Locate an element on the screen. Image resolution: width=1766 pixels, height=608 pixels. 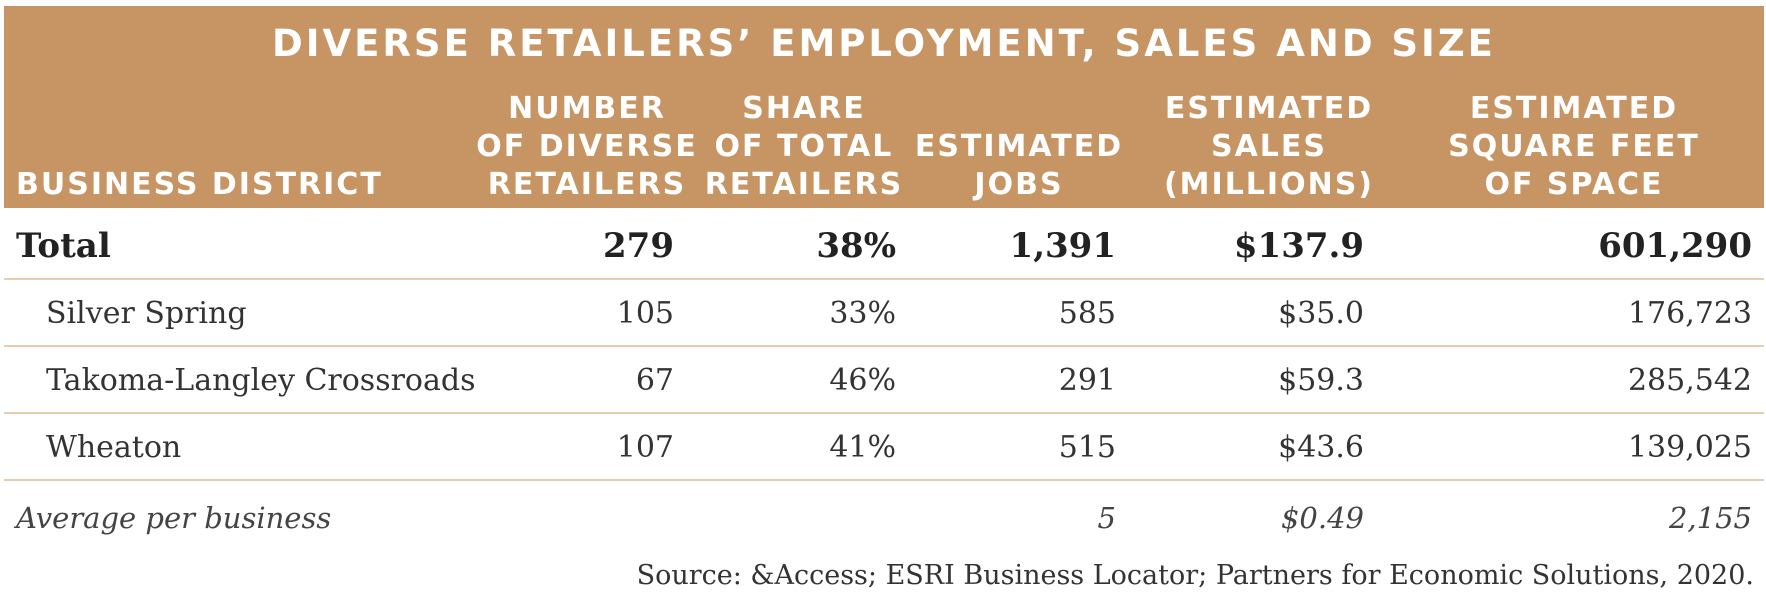
table-row-total: Total 279 38% 1,391 $137.9 601,290 is located at coordinates (884, 244).